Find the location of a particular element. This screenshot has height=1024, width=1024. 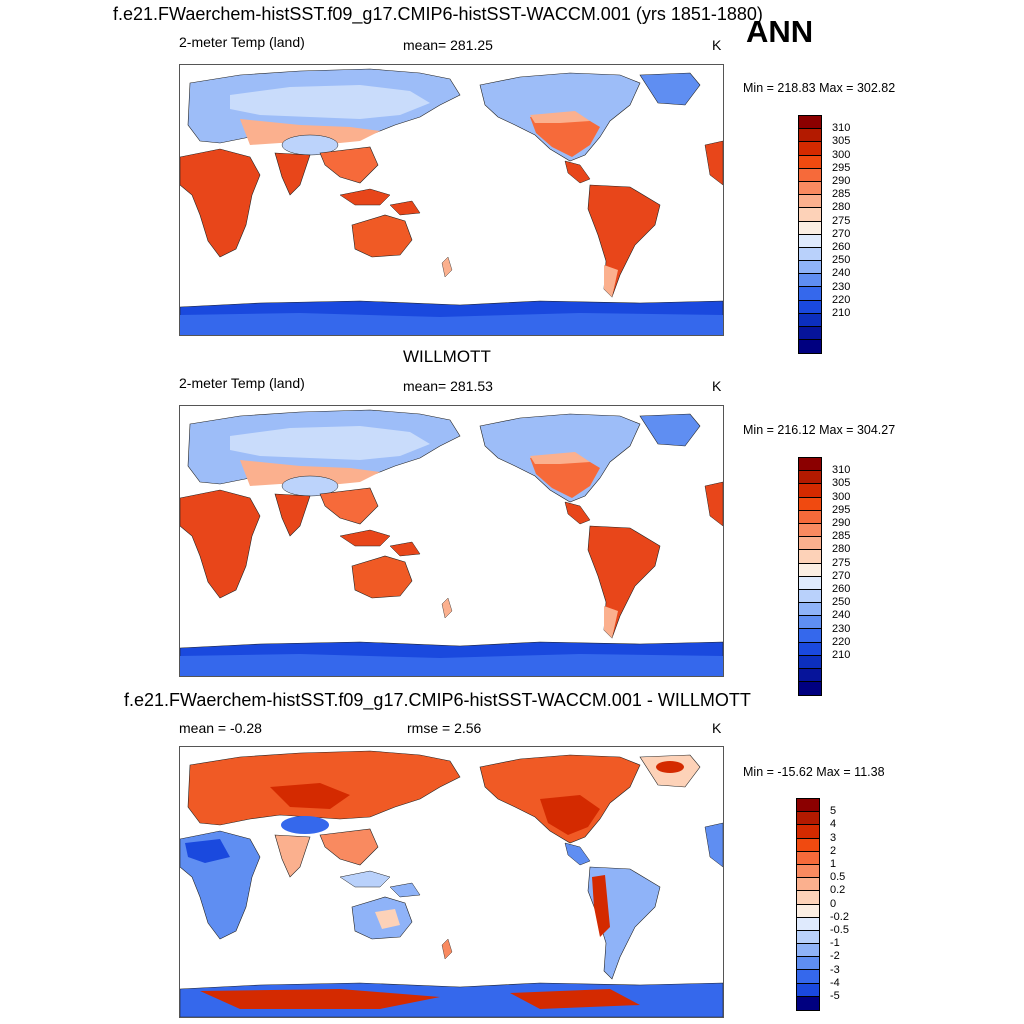

panel-diff-colorbar-label: 0.2 is located at coordinates (838, 890).